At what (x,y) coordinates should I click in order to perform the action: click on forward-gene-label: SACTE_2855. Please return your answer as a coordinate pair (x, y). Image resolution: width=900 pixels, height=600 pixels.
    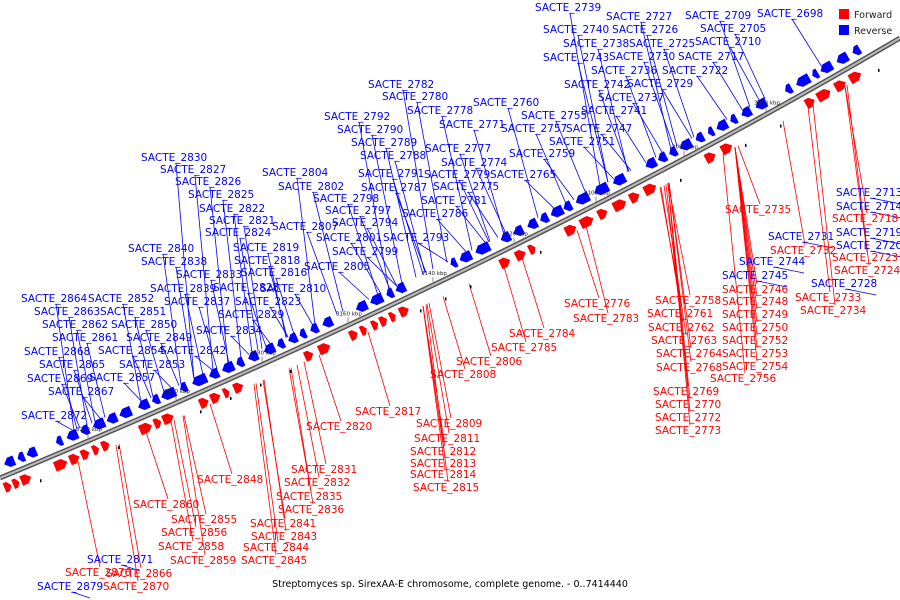
    Looking at the image, I should click on (204, 520).